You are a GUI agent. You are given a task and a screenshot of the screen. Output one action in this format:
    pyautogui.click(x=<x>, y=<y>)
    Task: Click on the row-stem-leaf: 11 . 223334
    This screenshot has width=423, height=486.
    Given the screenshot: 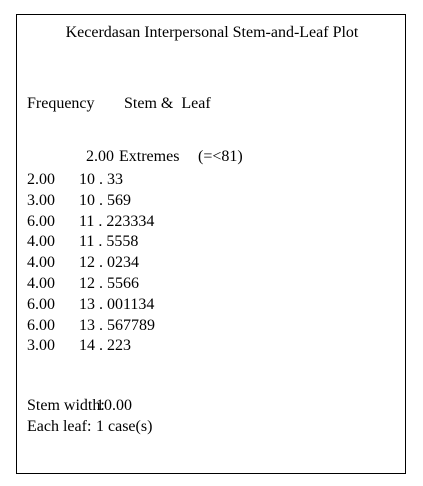 What is the action you would take?
    pyautogui.click(x=117, y=221)
    